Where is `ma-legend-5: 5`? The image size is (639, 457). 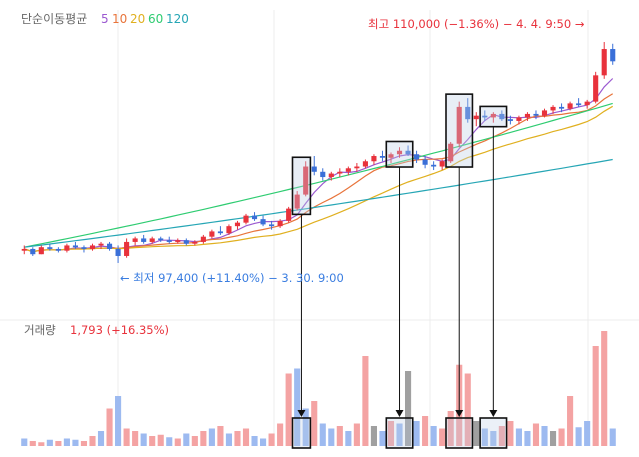 ma-legend-5: 5 is located at coordinates (105, 19).